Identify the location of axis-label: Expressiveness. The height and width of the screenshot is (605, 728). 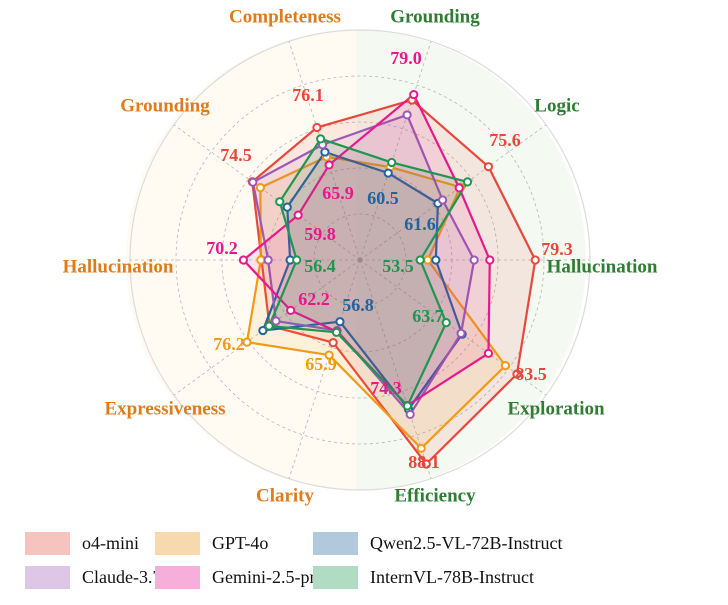
(164, 408).